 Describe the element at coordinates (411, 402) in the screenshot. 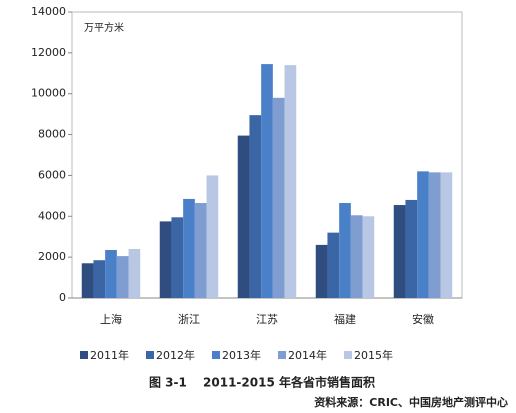

I see `source: 资料来源：CRIC、中国房地产测评中心` at that location.